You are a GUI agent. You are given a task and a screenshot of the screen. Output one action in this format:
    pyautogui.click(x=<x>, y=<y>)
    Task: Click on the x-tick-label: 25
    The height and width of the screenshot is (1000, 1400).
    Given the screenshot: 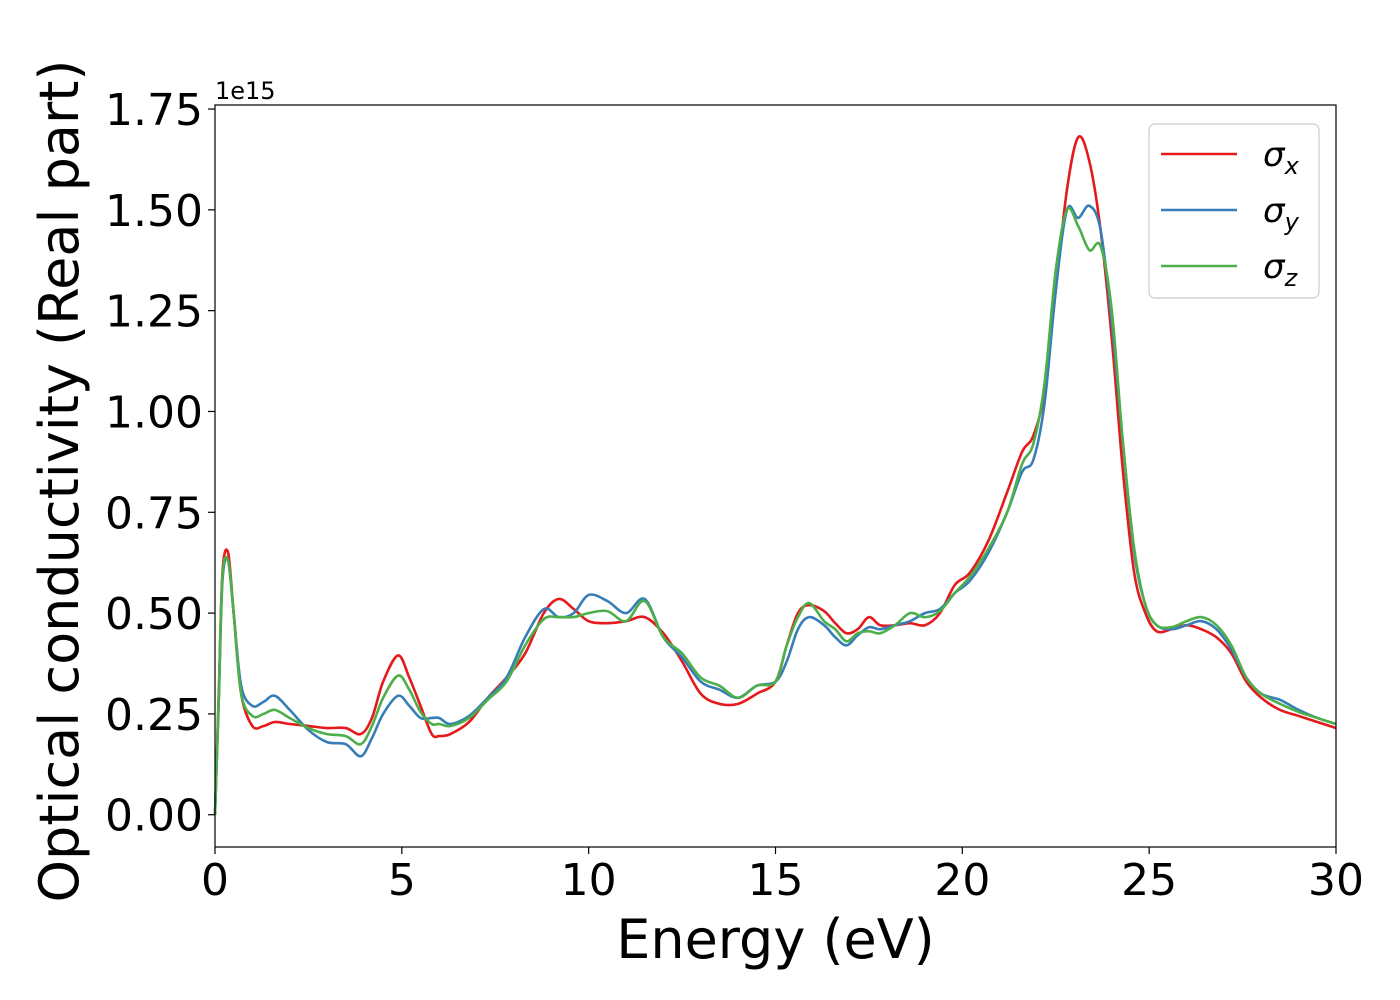 What is the action you would take?
    pyautogui.click(x=1149, y=880)
    